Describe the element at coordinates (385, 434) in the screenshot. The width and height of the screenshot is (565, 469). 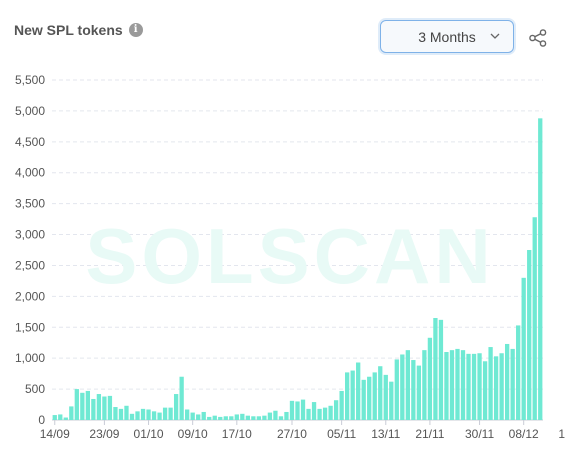
I see `x-tick-label: 13/11` at that location.